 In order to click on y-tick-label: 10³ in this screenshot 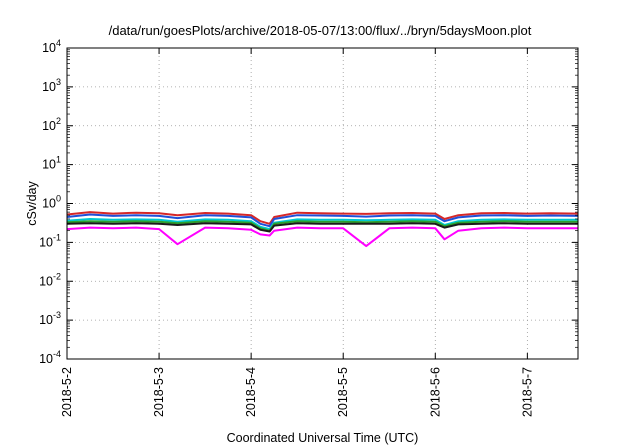, I will do `click(51, 85)`.